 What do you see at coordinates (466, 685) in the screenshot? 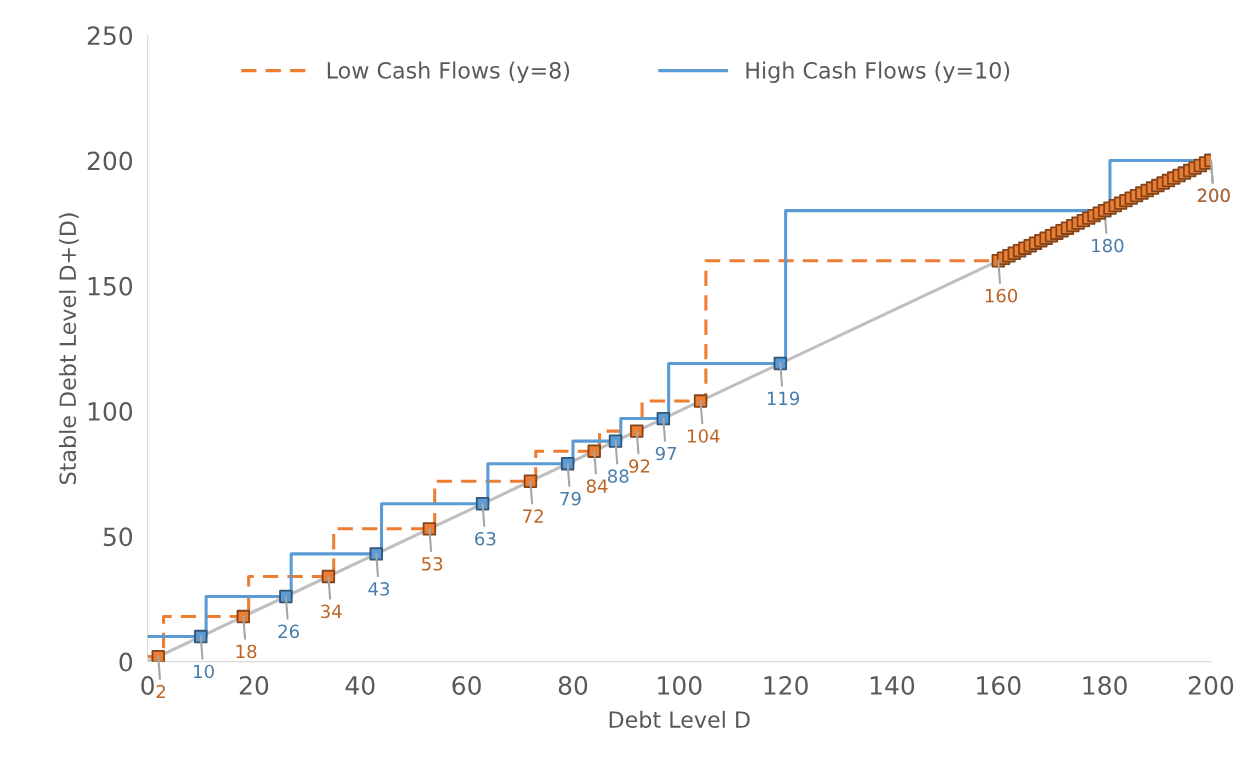
I see `x-tick-label: 60` at bounding box center [466, 685].